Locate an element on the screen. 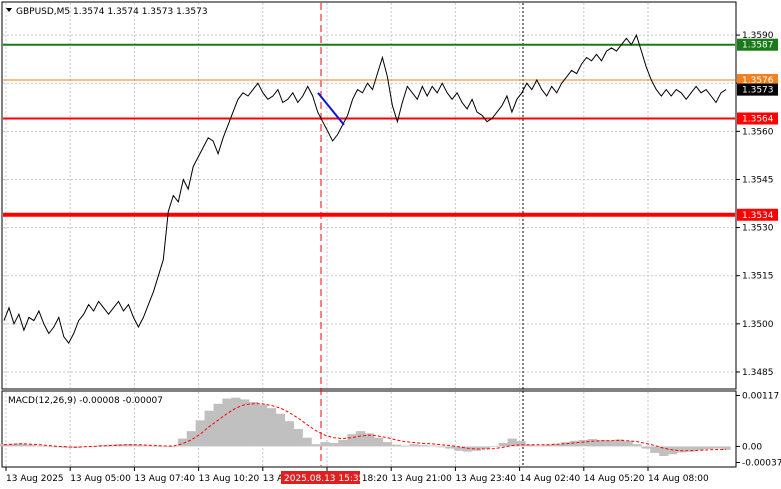  x-tick-label: 13 Aug 10:20 is located at coordinates (229, 479).